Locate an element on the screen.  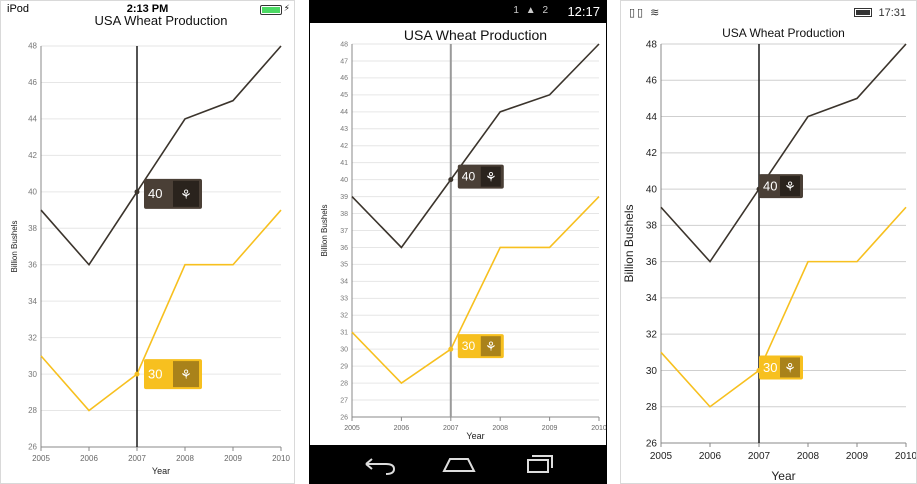
x-tick-label: 2008 is located at coordinates (808, 456).